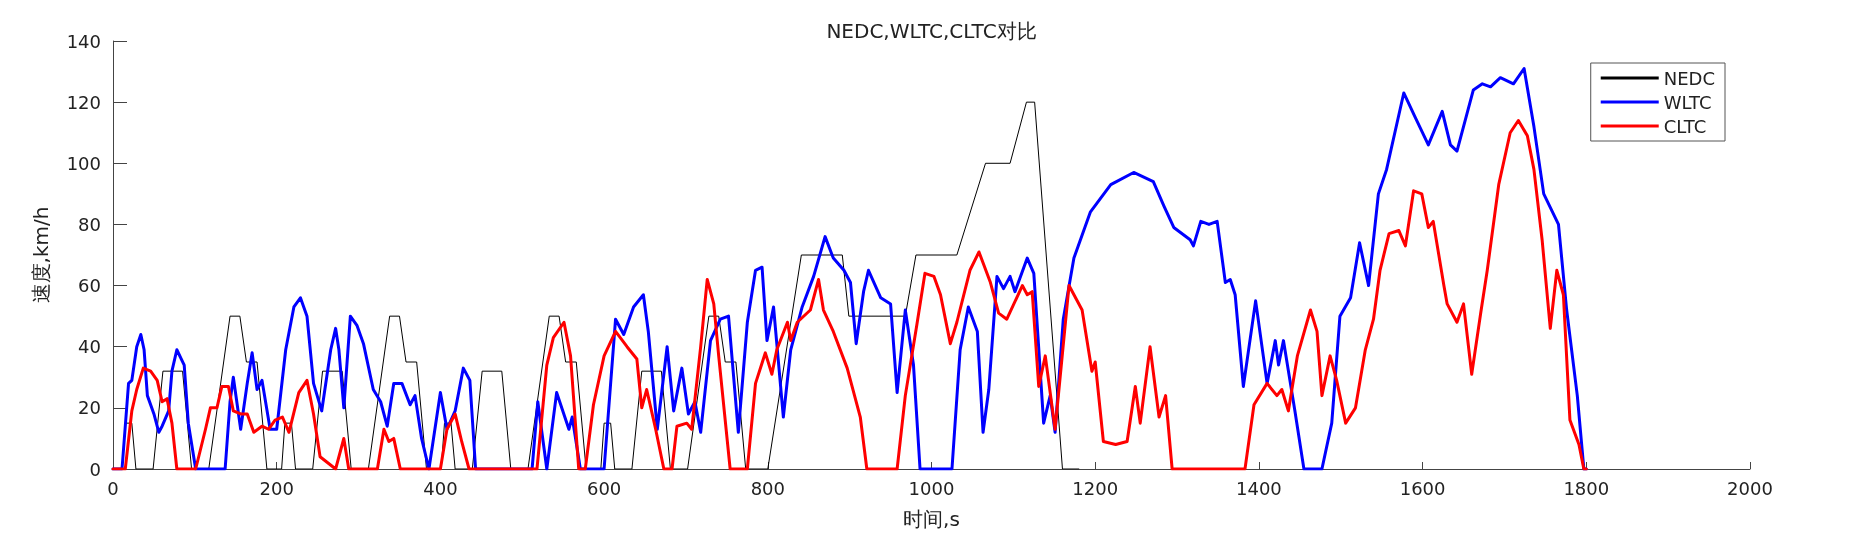 The image size is (1863, 548). Describe the element at coordinates (1685, 126) in the screenshot. I see `legend-label: CLTC` at that location.